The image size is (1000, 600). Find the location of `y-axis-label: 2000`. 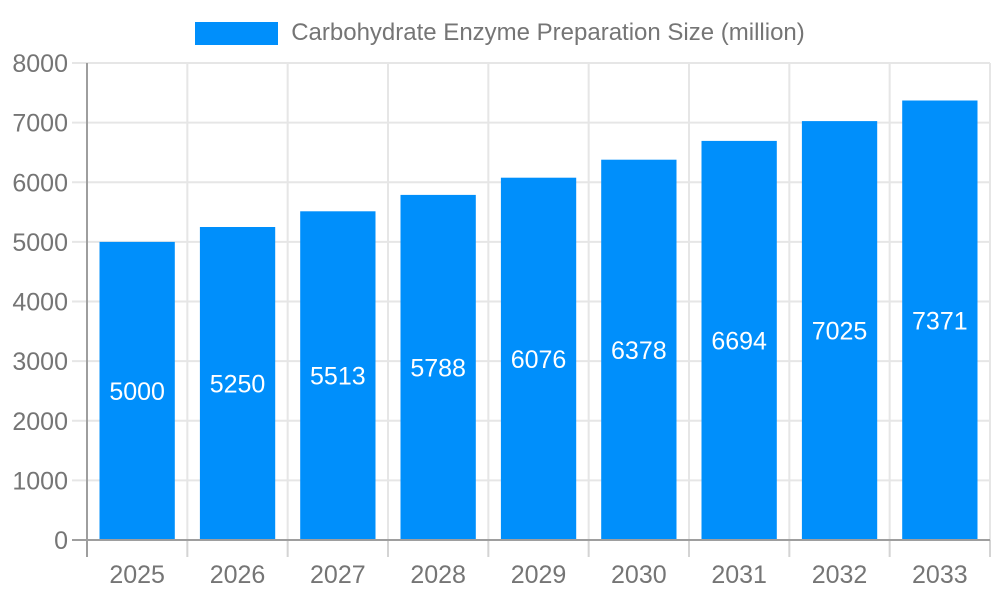

y-axis-label: 2000 is located at coordinates (40, 422).